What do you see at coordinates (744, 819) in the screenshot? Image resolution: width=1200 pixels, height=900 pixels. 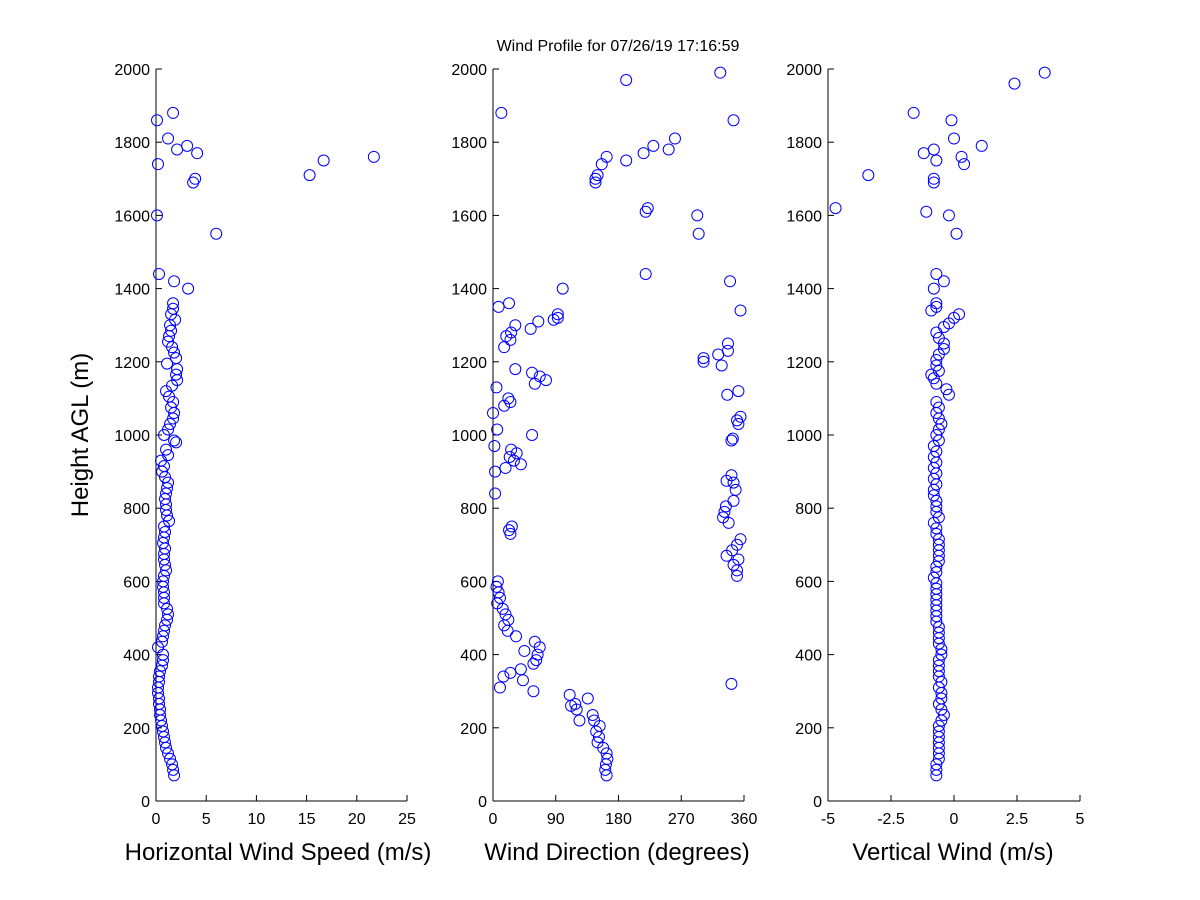 I see `x-tick-label: 360` at bounding box center [744, 819].